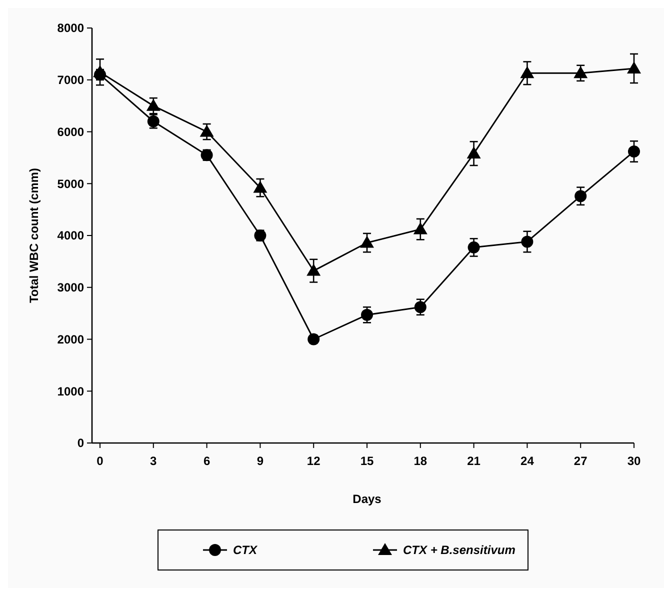 This screenshot has height=596, width=672. Describe the element at coordinates (245, 550) in the screenshot. I see `legend-label: CTX` at that location.